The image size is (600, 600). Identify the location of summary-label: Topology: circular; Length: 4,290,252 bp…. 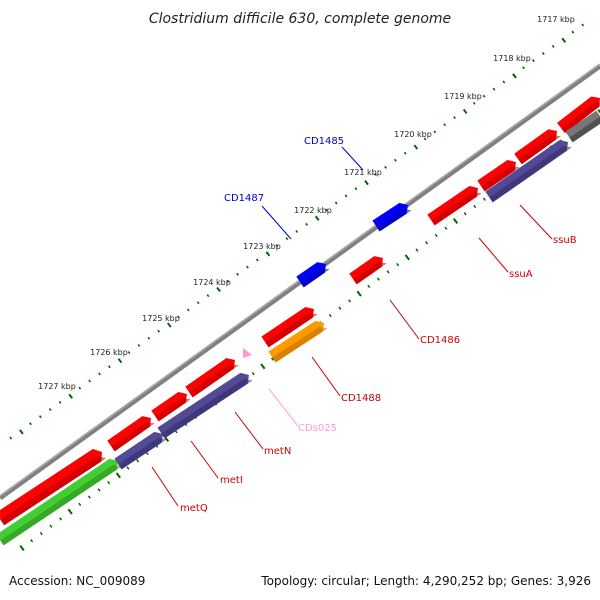
(425, 581).